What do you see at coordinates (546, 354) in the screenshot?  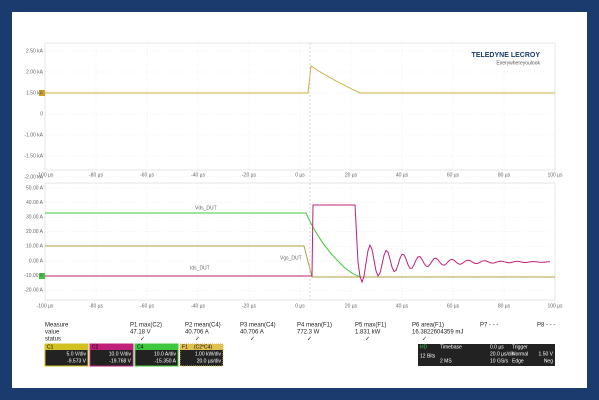 I see `status-level: 1.50 V` at bounding box center [546, 354].